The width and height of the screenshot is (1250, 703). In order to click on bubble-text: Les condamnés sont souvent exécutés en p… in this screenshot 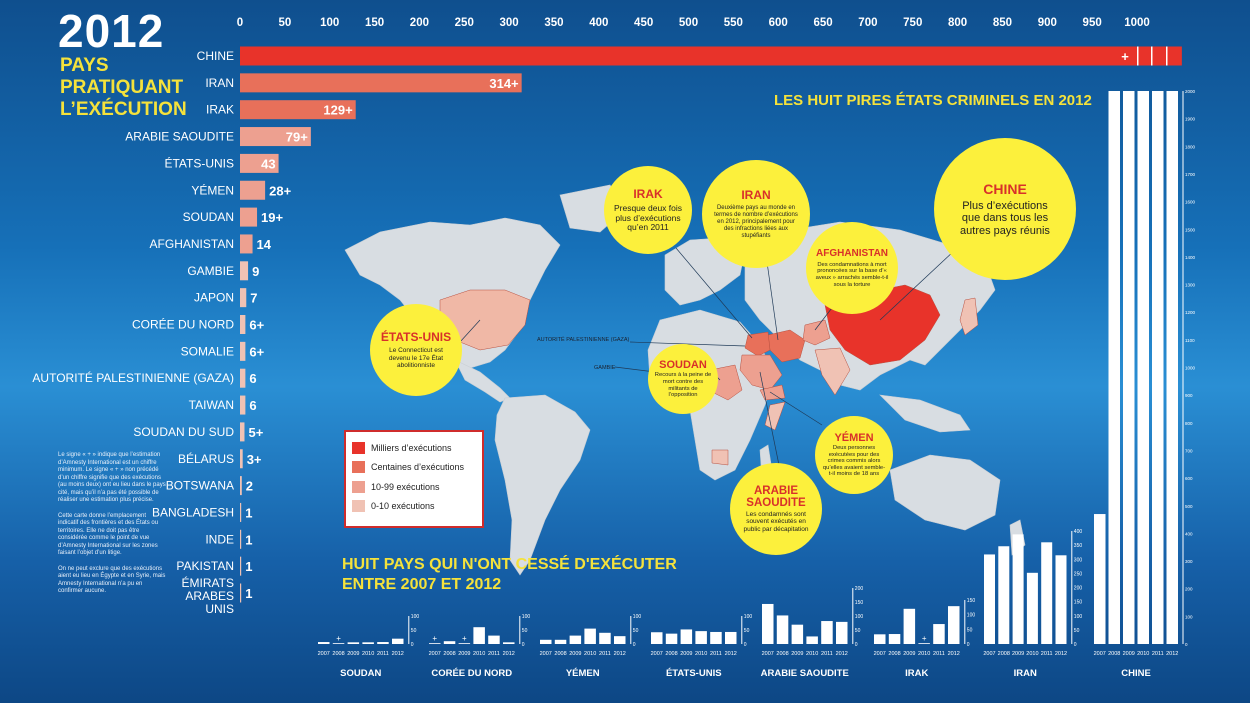, I will do `click(776, 521)`.